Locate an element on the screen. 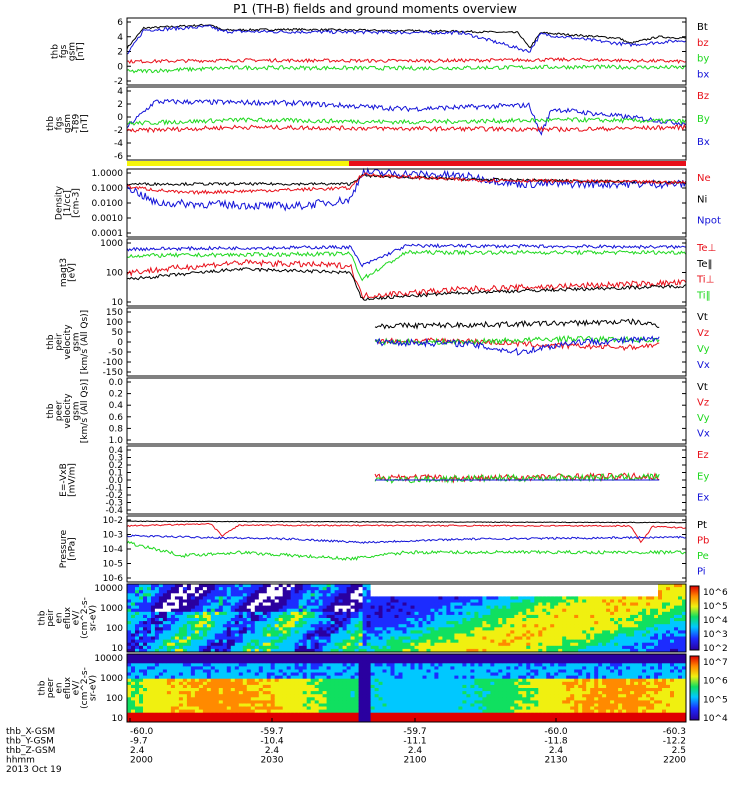  y-tick-label: 150 is located at coordinates (114, 313).